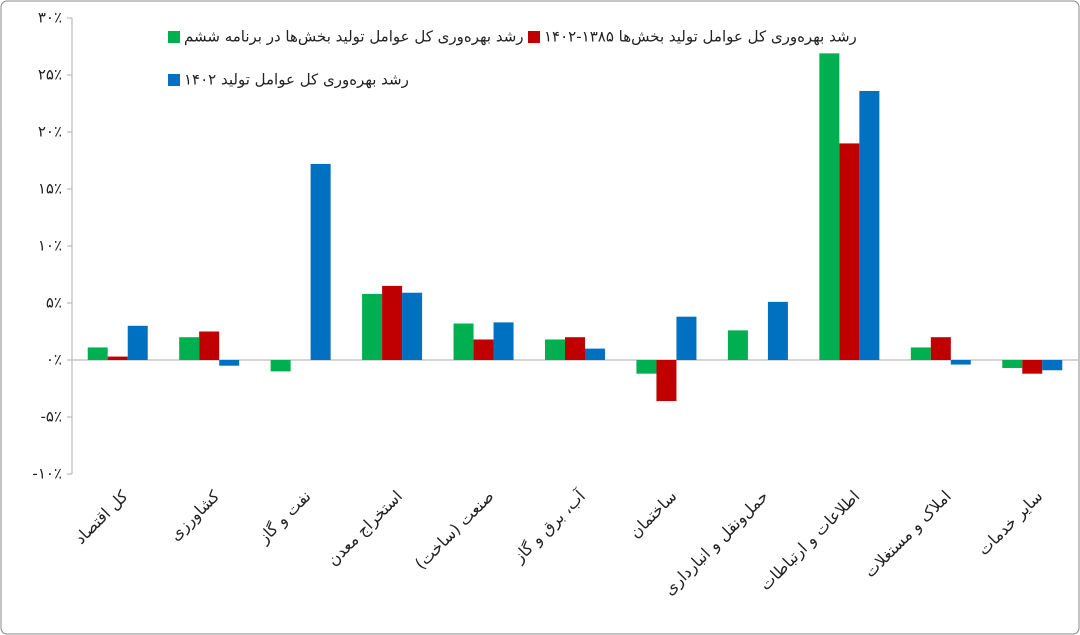 This screenshot has width=1080, height=635. Describe the element at coordinates (50, 132) in the screenshot. I see `y-tick-label: ۲۰٪` at that location.